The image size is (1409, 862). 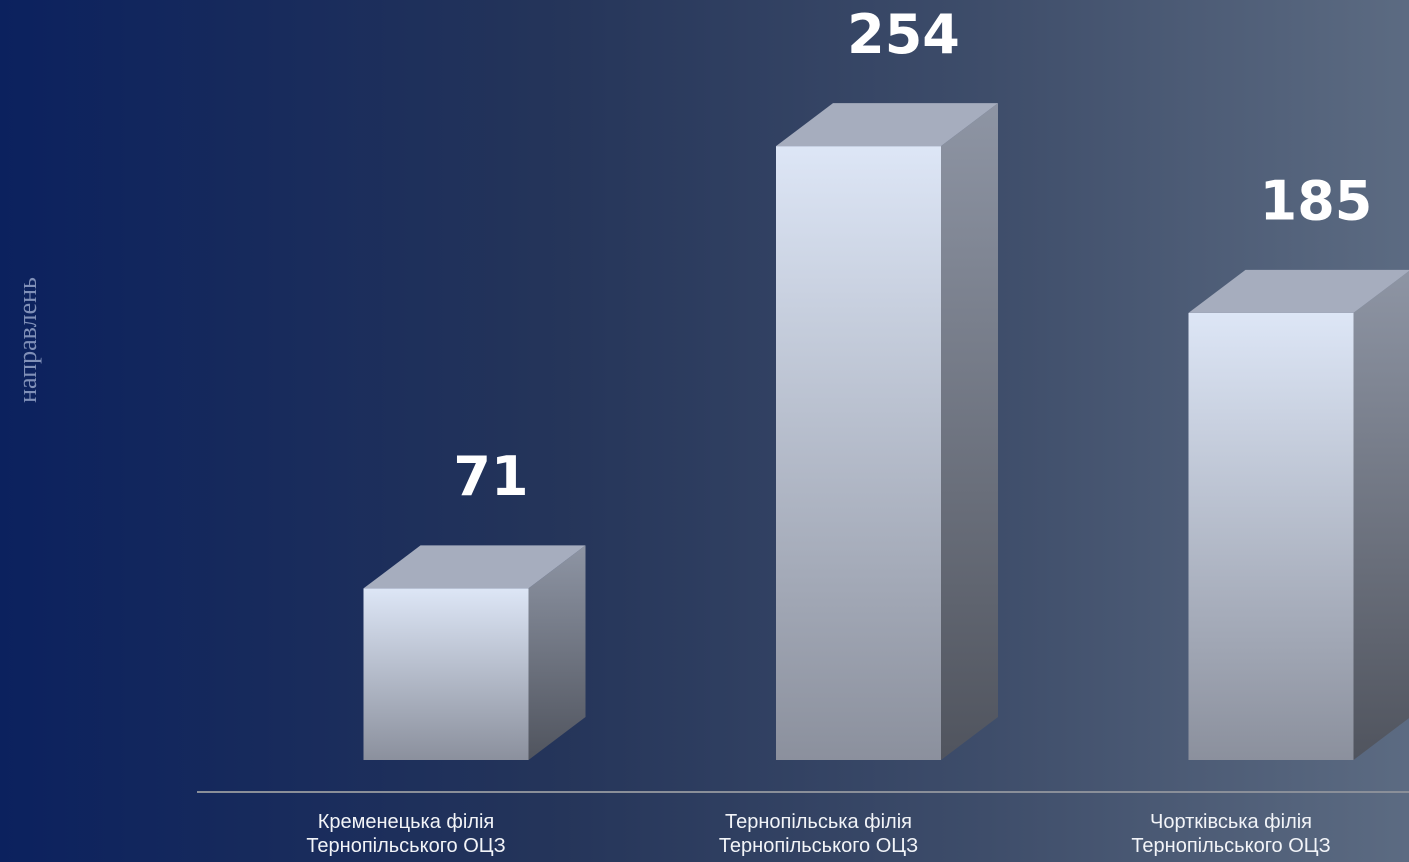 What do you see at coordinates (406, 834) in the screenshot?
I see `x-tick-label: Кременецька філія Тернопільського ОЦЗ` at bounding box center [406, 834].